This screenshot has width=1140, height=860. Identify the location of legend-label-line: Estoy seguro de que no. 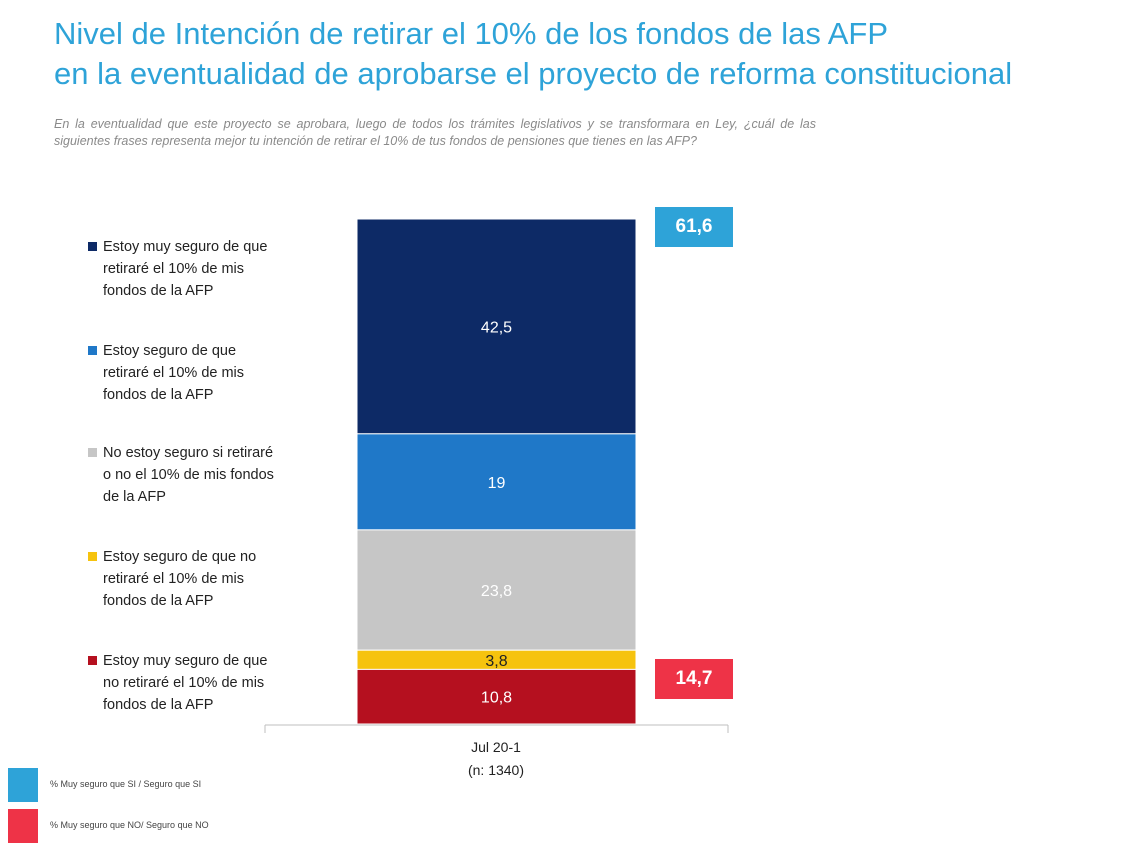
(180, 557).